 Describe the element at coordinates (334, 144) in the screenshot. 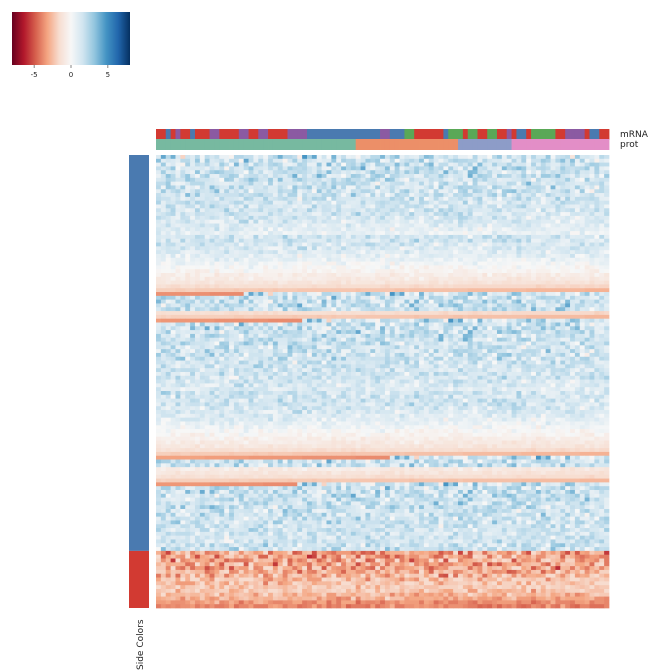

I see `prot-annotation-cell` at that location.